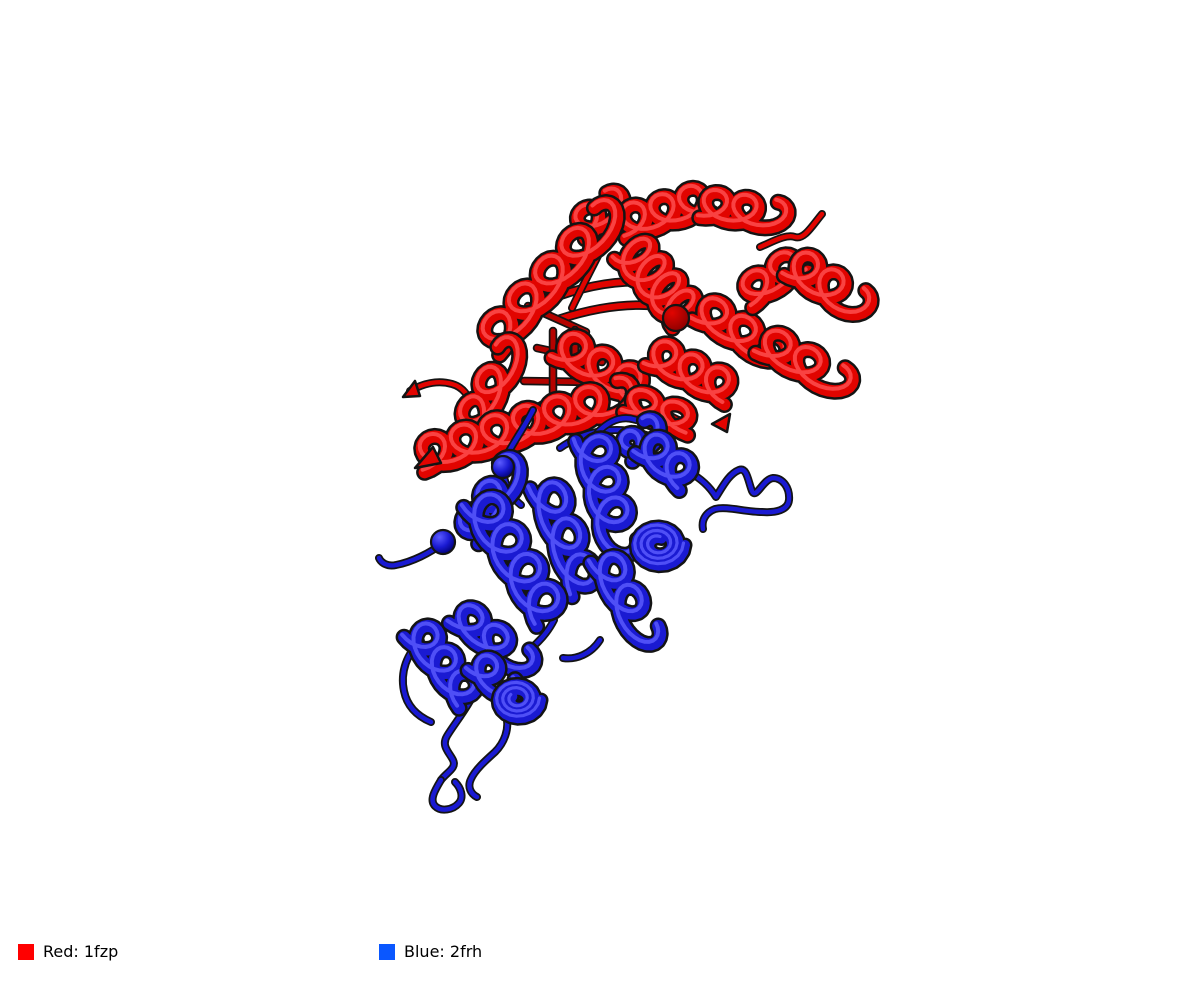 This screenshot has height=1008, width=1200. I want to click on blue-swatch-icon, so click(387, 952).